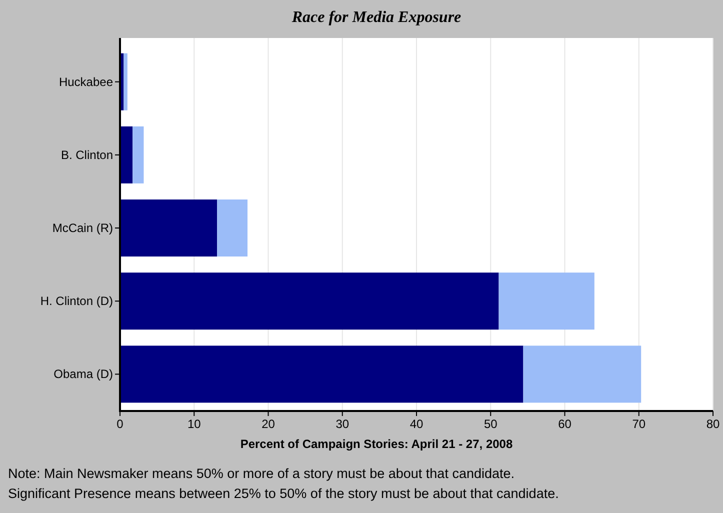  I want to click on chart-title: Race for Media Exposure, so click(376, 17).